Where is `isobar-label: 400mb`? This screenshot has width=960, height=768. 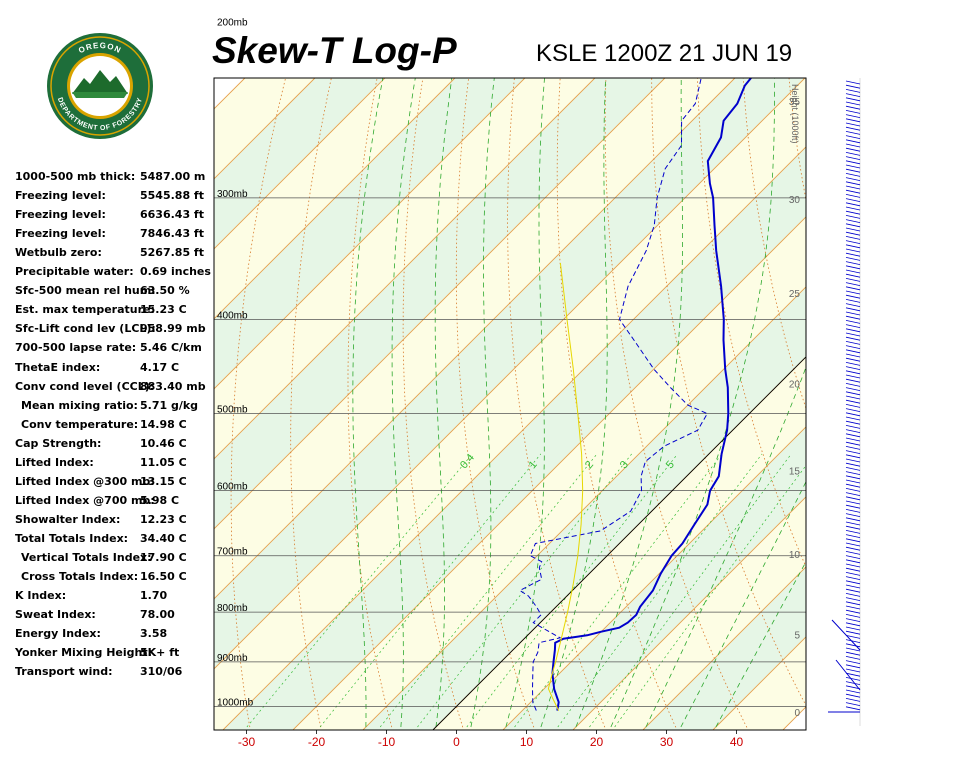 isobar-label: 400mb is located at coordinates (232, 315).